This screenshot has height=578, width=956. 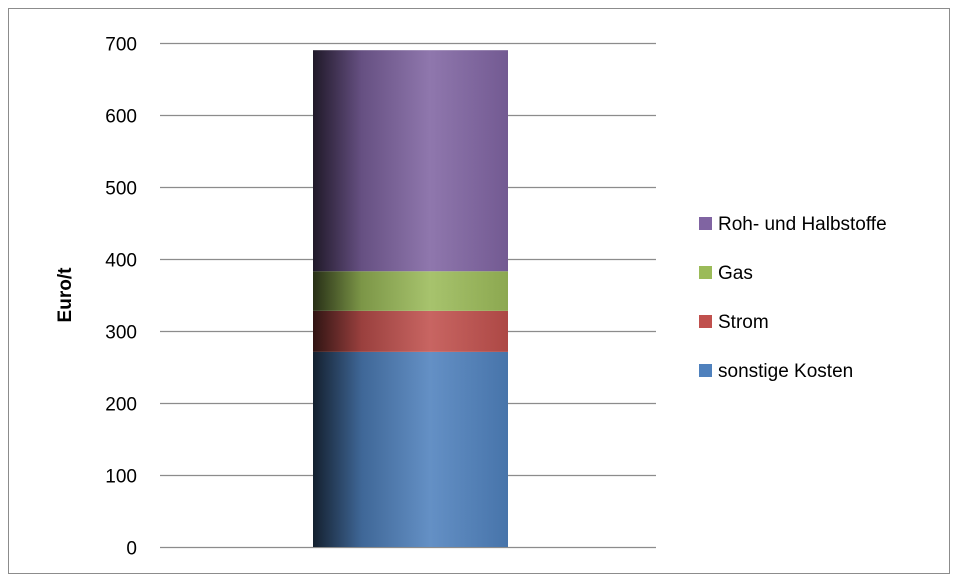 What do you see at coordinates (121, 405) in the screenshot?
I see `y-tick-label: 200` at bounding box center [121, 405].